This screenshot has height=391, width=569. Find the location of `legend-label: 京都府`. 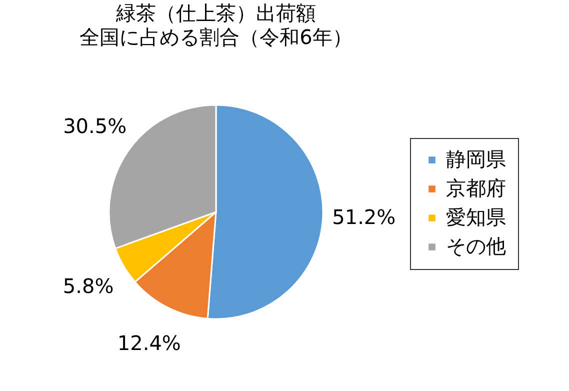

legend-label: 京都府 is located at coordinates (476, 188).